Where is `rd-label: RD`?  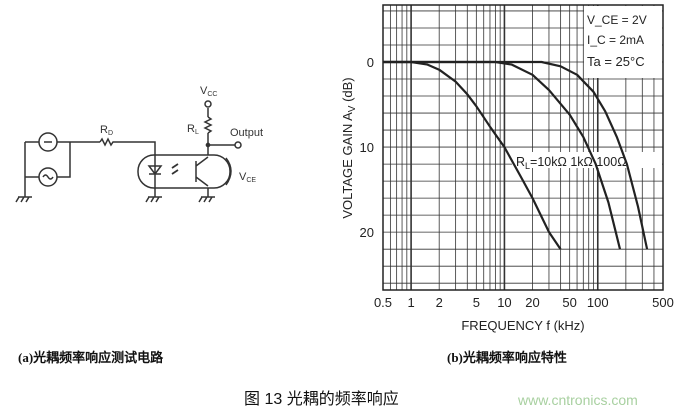 rd-label: RD is located at coordinates (106, 130).